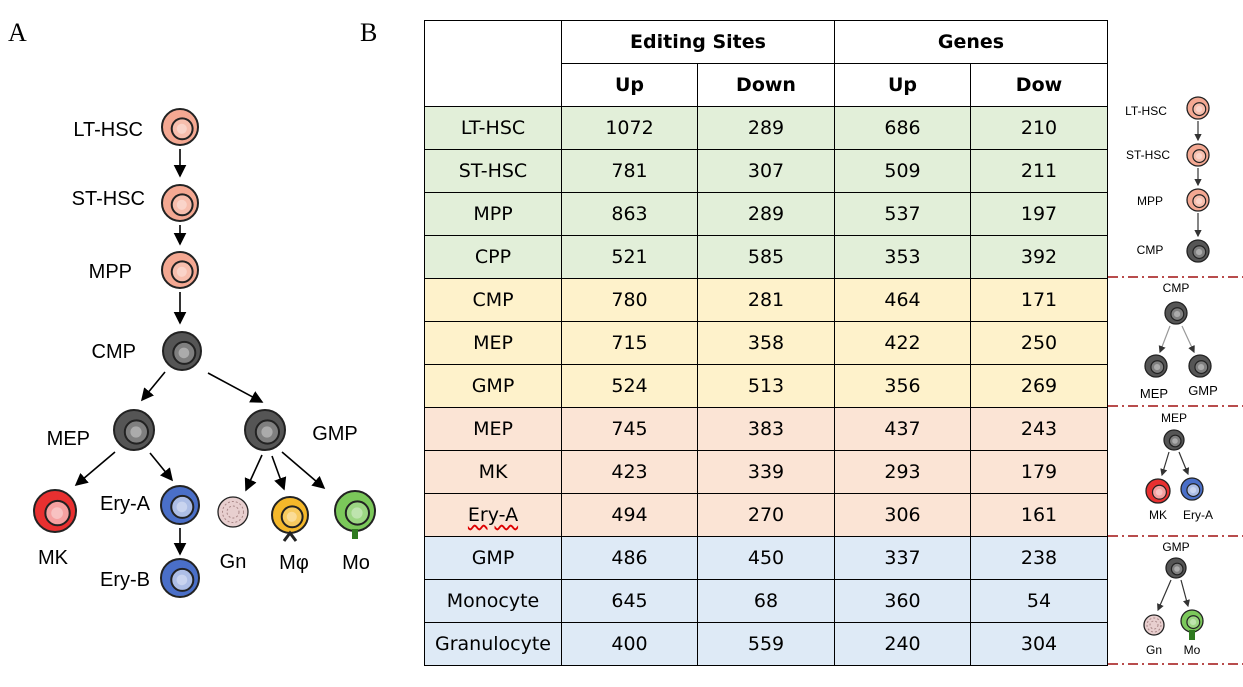 This screenshot has width=1243, height=687. I want to click on table-cell: 1072, so click(629, 128).